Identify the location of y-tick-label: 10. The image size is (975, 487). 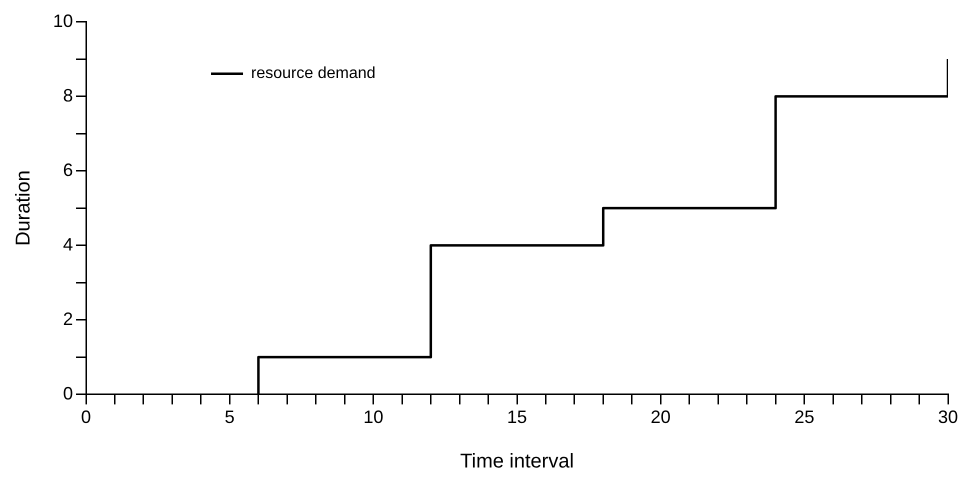
(63, 20).